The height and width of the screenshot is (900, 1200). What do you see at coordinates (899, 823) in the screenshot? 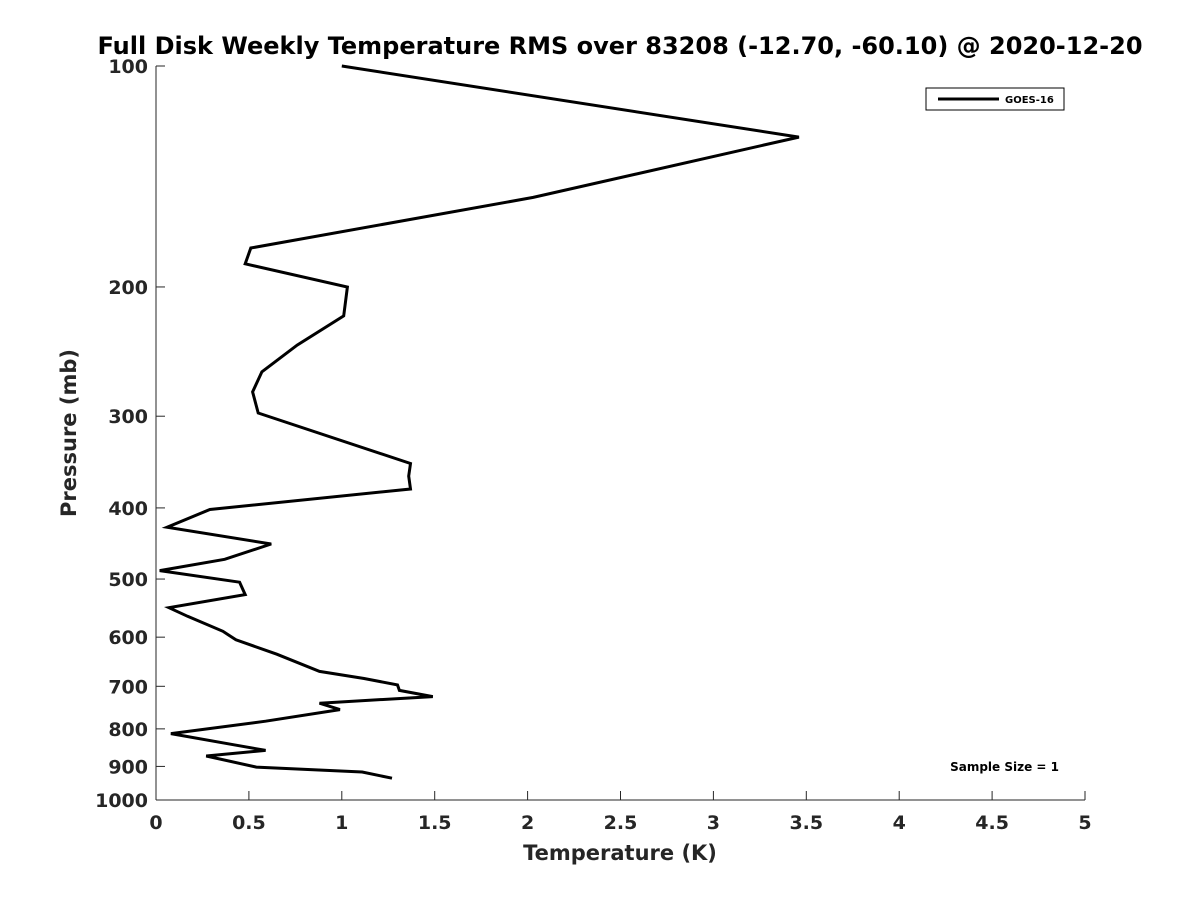
I see `x-tick-label: 4` at bounding box center [899, 823].